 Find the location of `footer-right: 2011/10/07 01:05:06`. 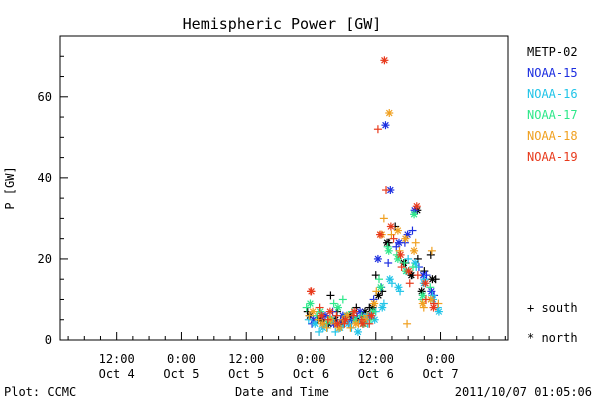

footer-right: 2011/10/07 01:05:06 is located at coordinates (523, 392).